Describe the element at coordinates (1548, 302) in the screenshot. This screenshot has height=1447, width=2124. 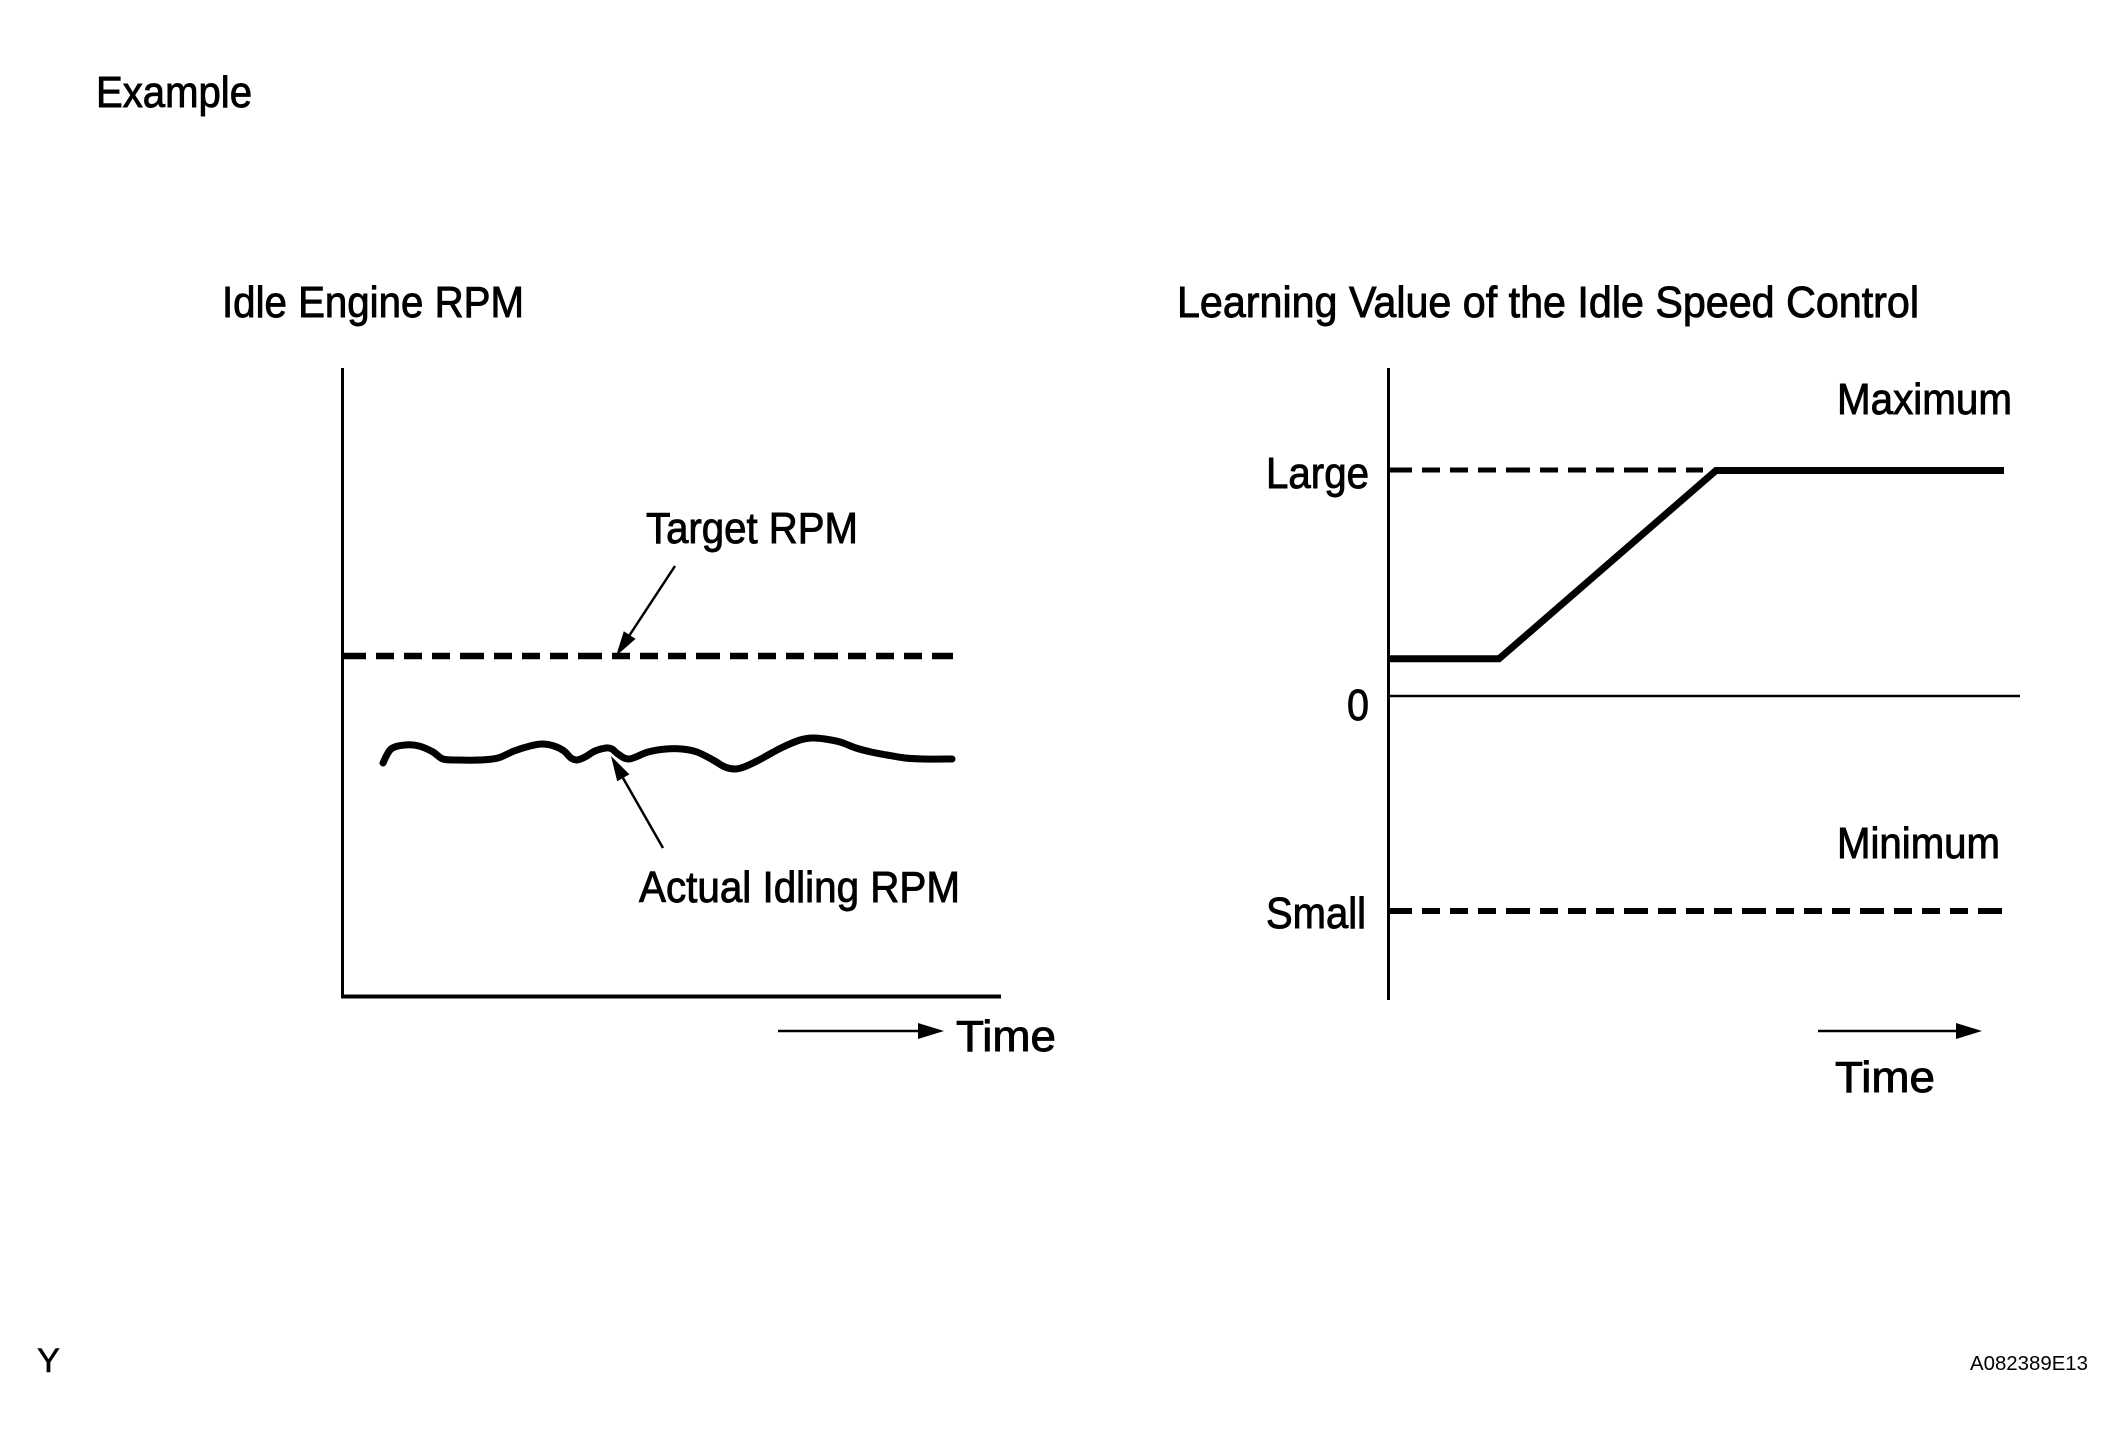
I see `svg-text:Learning Value of the Idle Spe: Learning Value of the Idle Speed Control` at that location.